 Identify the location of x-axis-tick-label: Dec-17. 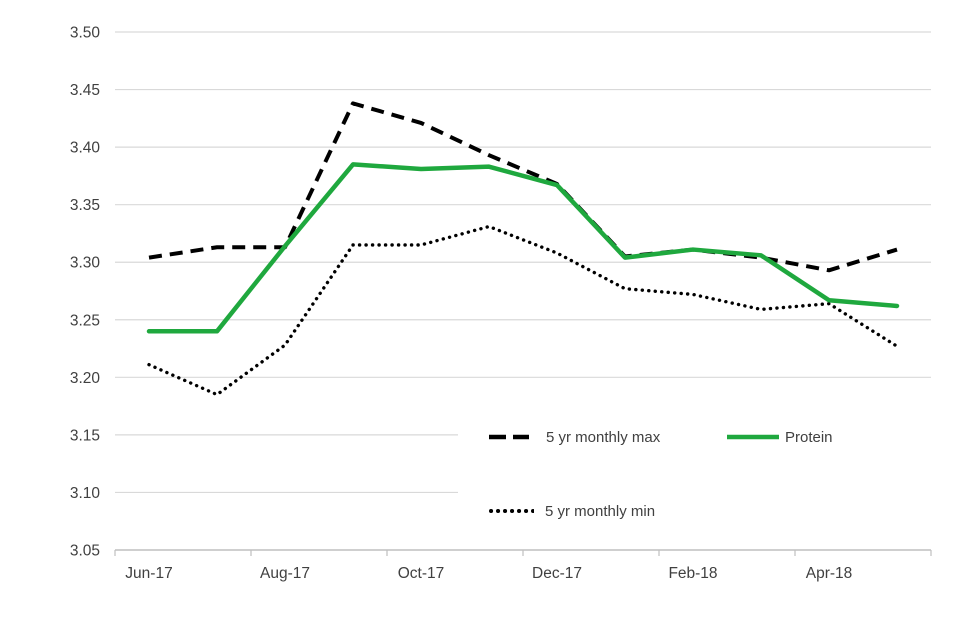
(557, 573).